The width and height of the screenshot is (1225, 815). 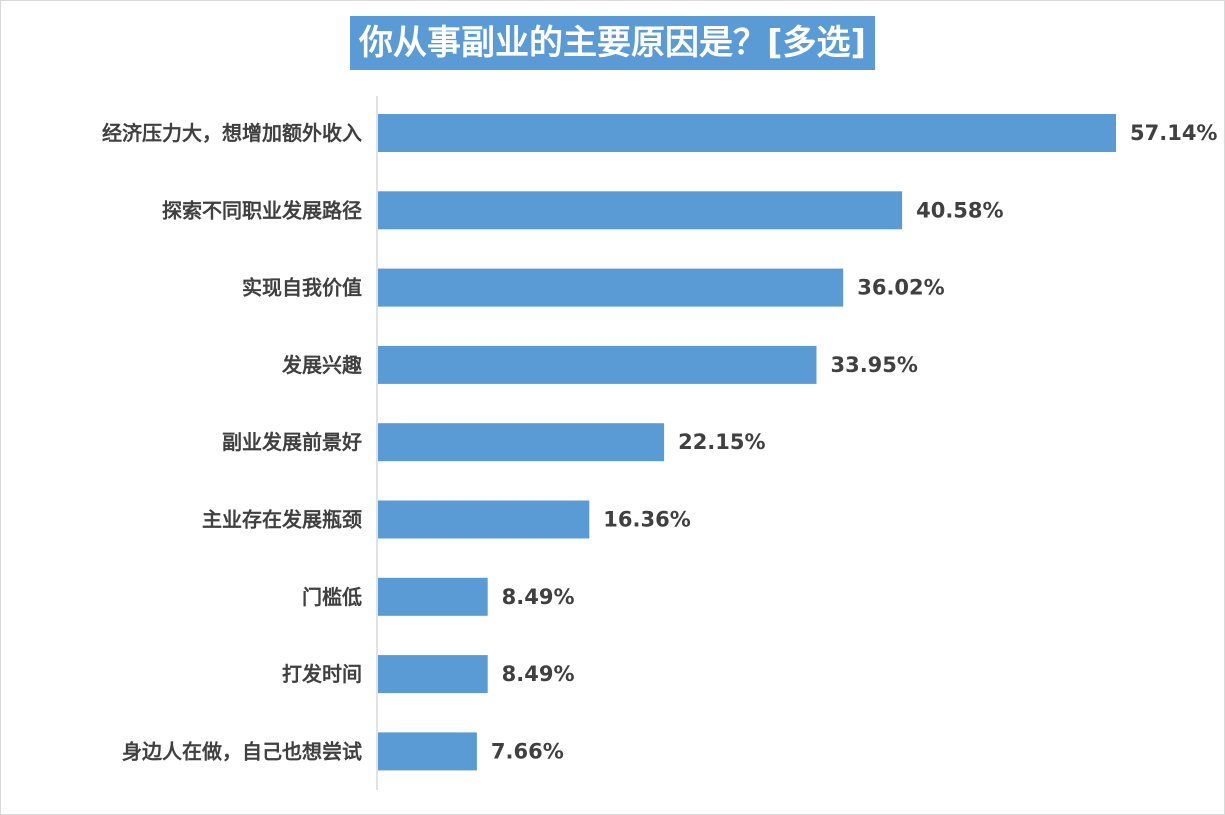 What do you see at coordinates (873, 365) in the screenshot?
I see `value-label: 33.95%` at bounding box center [873, 365].